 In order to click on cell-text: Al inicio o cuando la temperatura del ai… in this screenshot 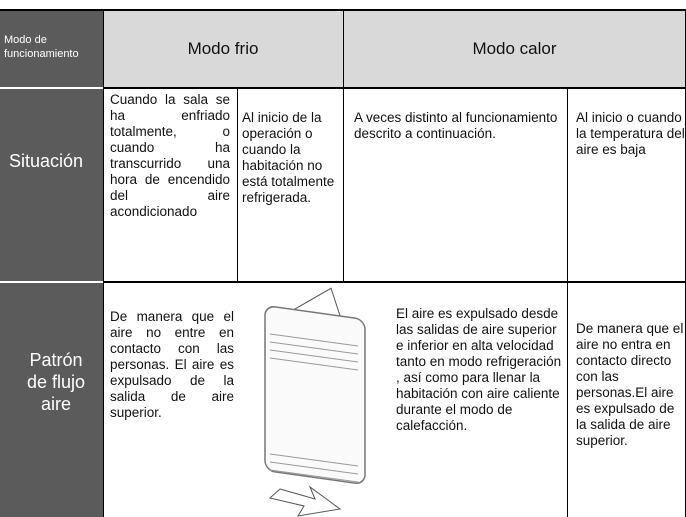, I will do `click(630, 133)`.